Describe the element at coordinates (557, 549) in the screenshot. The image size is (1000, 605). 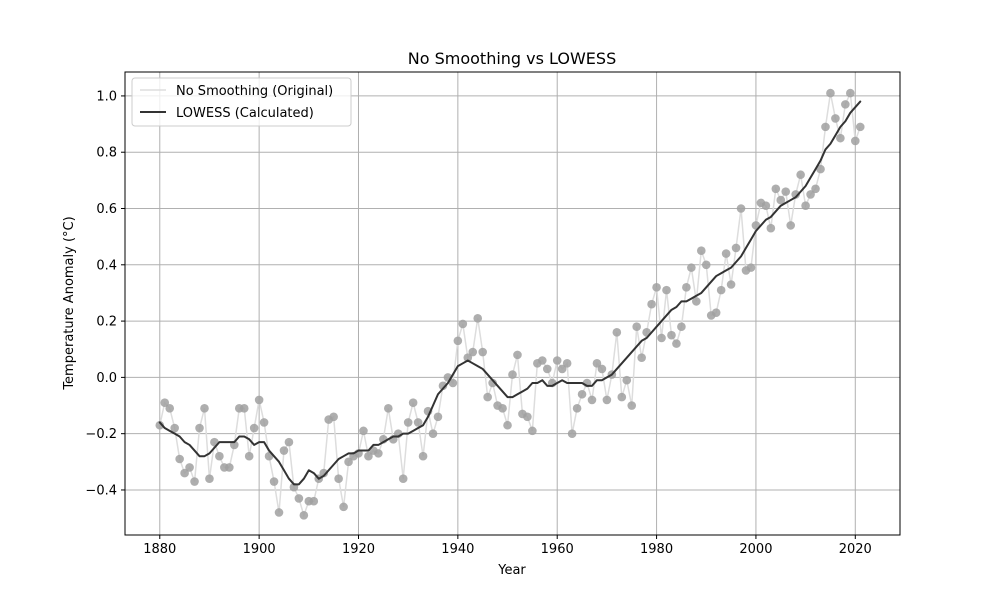
I see `x-tick-label: 1960` at that location.